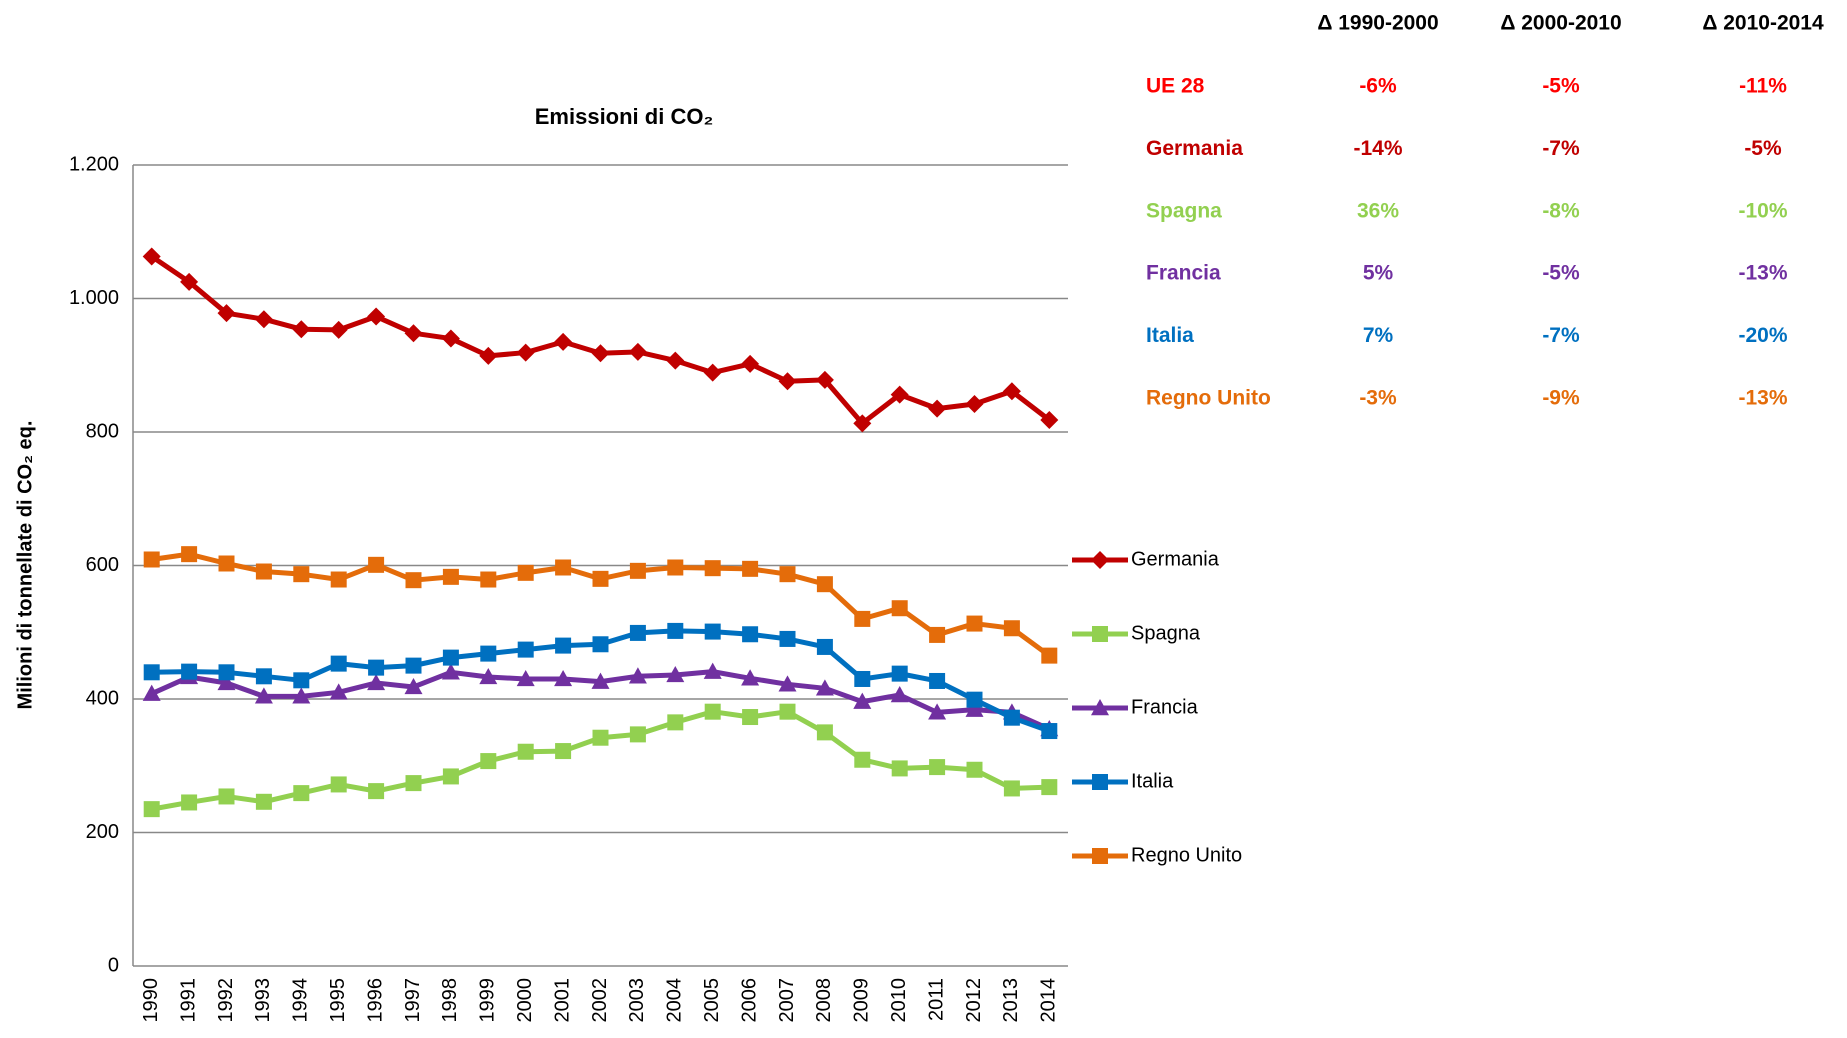 This screenshot has height=1038, width=1847. Describe the element at coordinates (787, 1000) in the screenshot. I see `x-tick-label: 2007` at that location.